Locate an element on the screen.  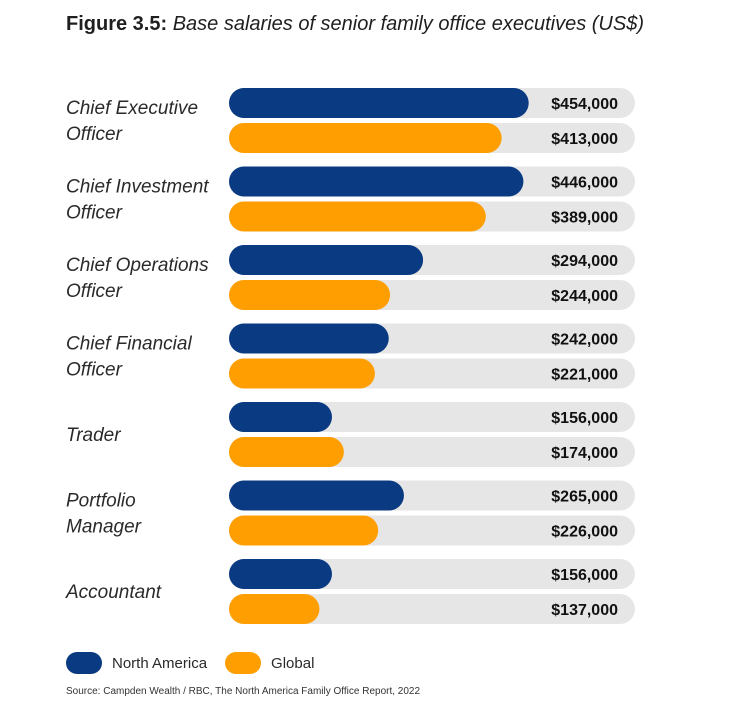
category-label: Trader is located at coordinates (93, 435).